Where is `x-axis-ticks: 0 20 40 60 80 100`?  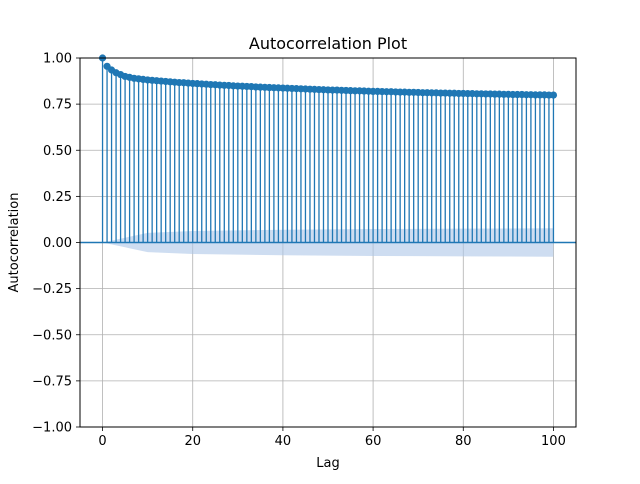 x-axis-ticks: 0 20 40 60 80 100 is located at coordinates (332, 438).